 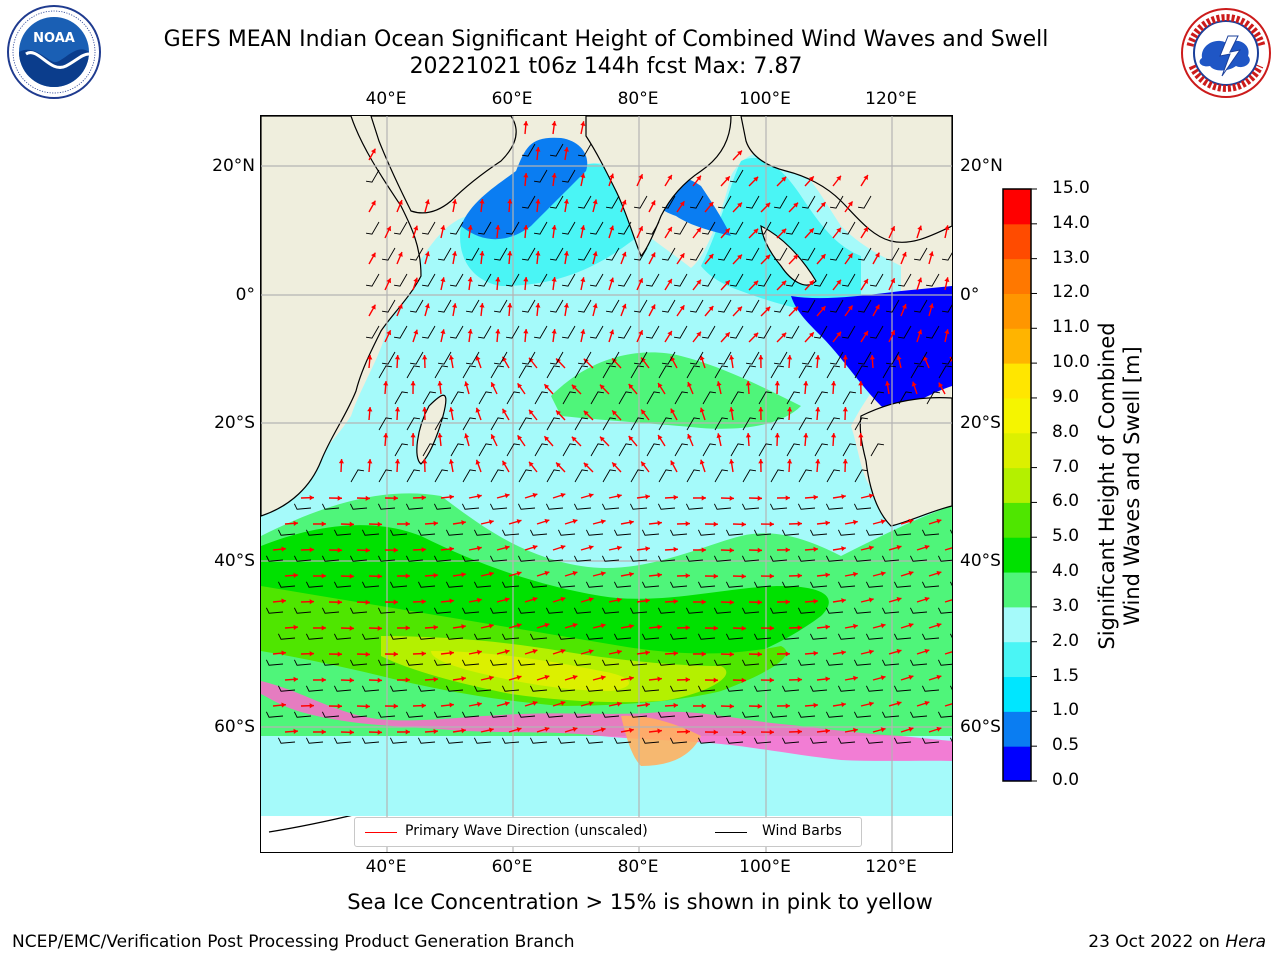 I want to click on wind-barb-swatch, so click(x=731, y=832).